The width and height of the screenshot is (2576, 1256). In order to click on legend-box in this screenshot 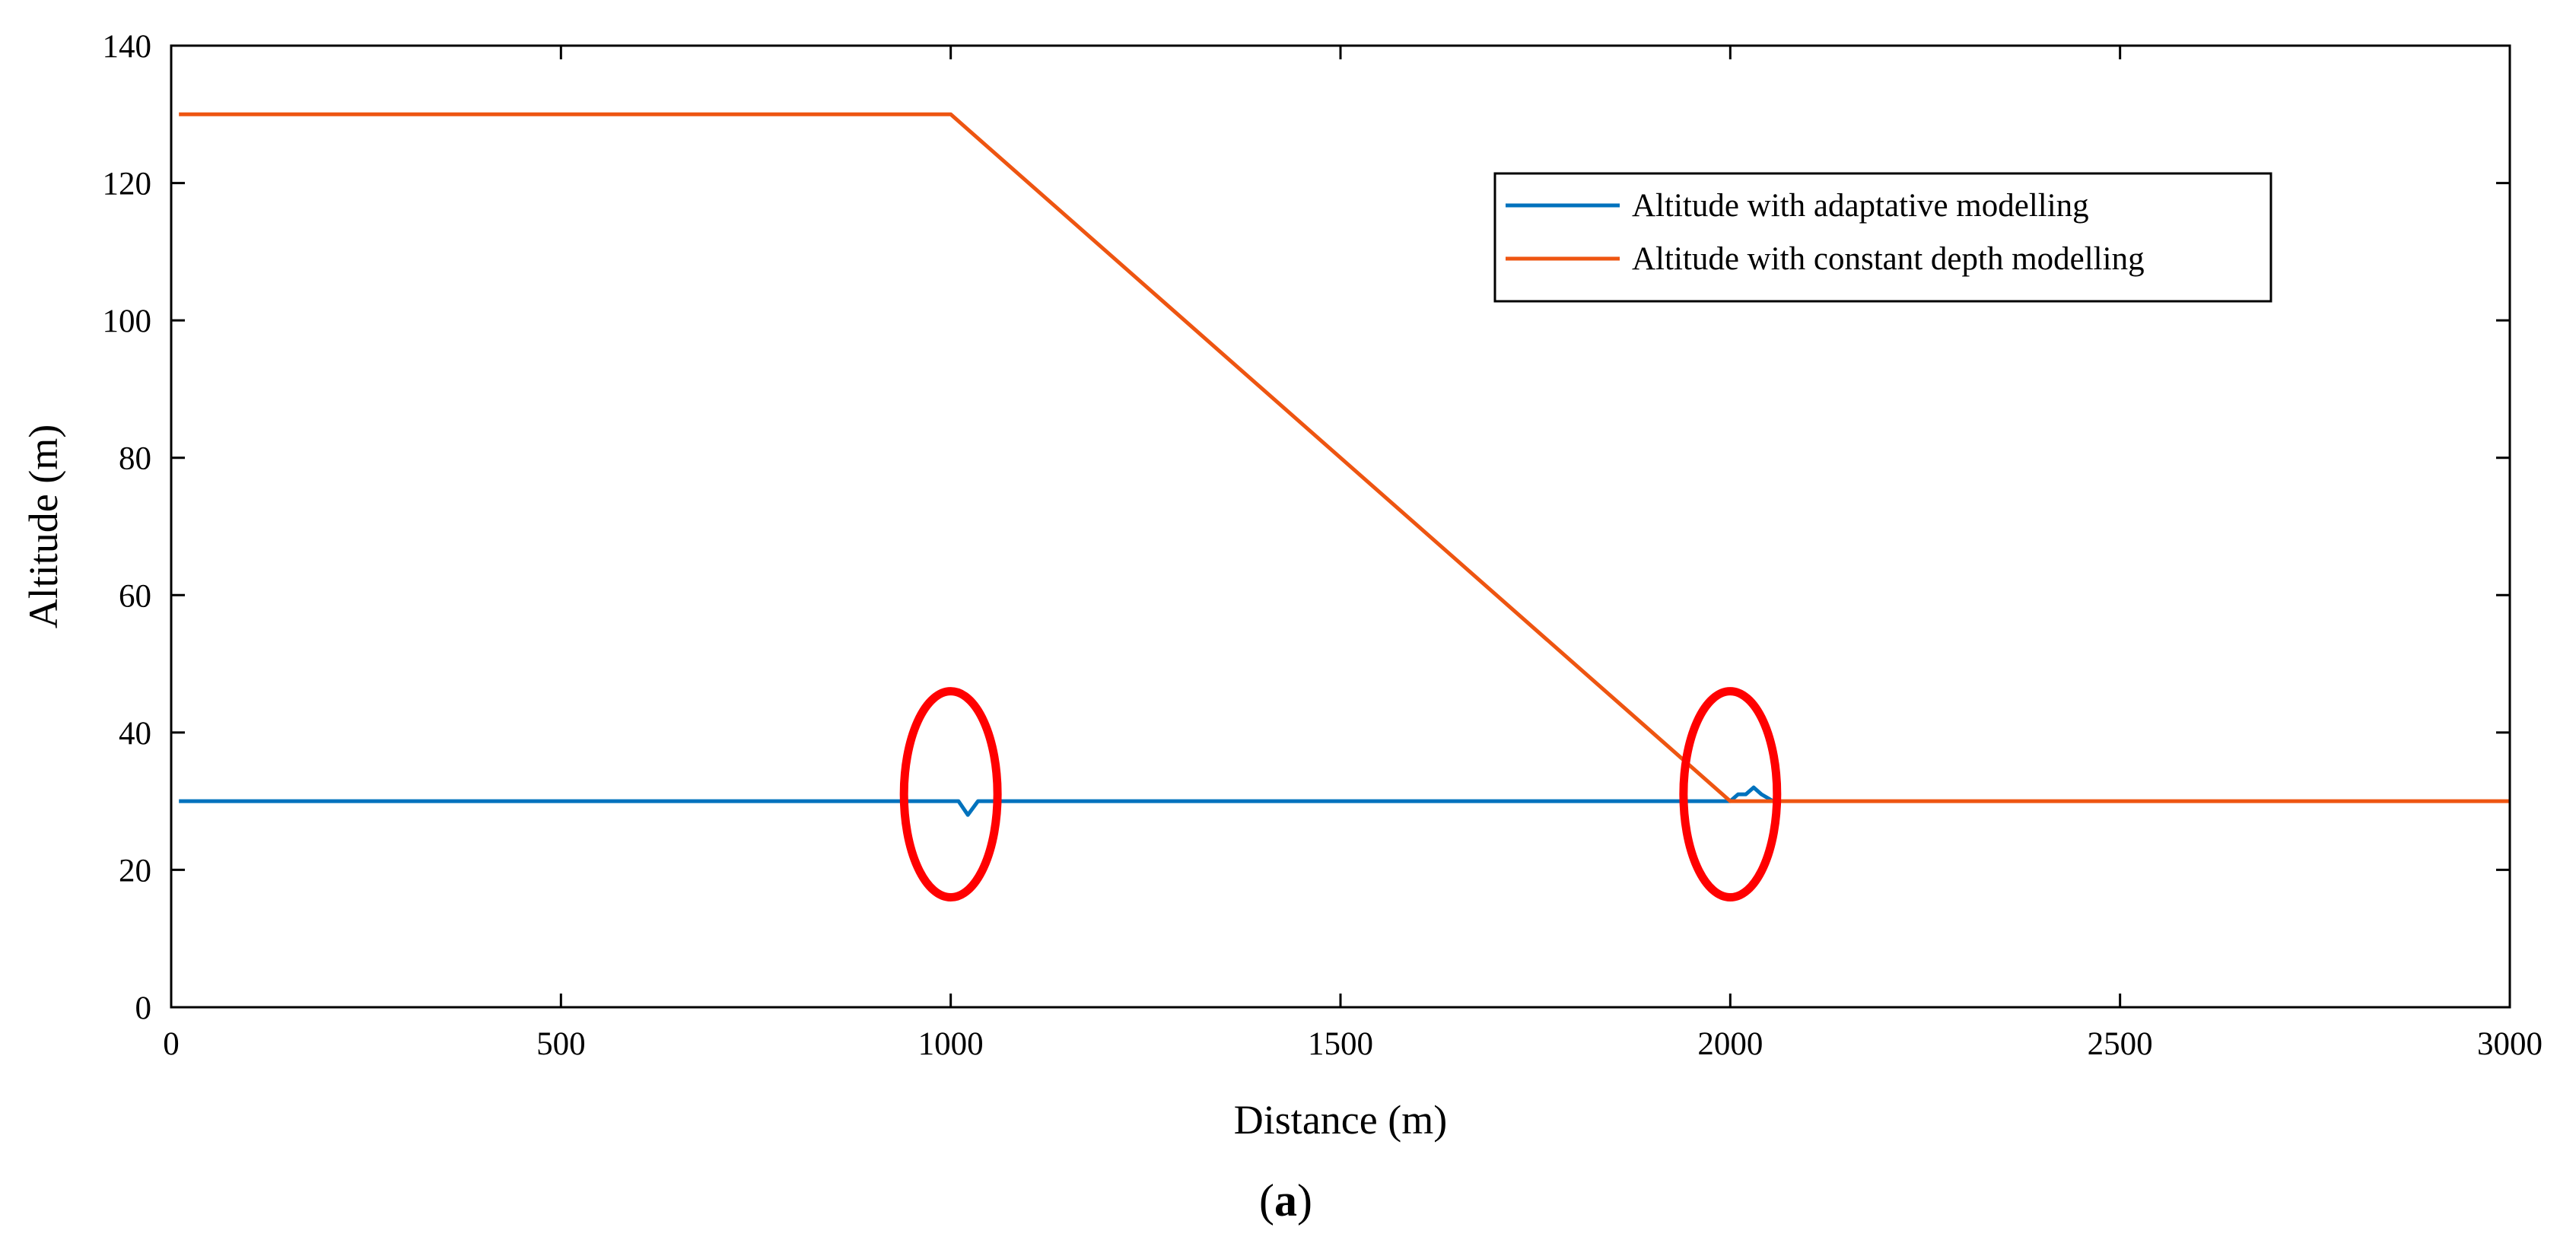, I will do `click(1883, 237)`.